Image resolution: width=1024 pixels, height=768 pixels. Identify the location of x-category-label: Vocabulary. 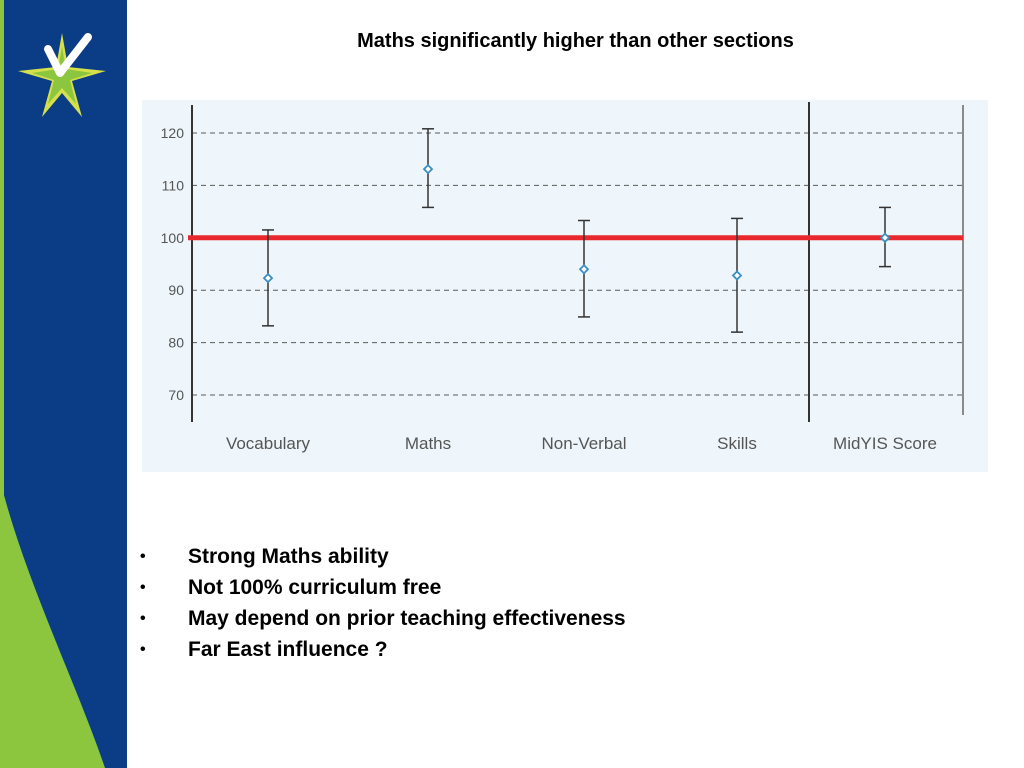
(268, 443).